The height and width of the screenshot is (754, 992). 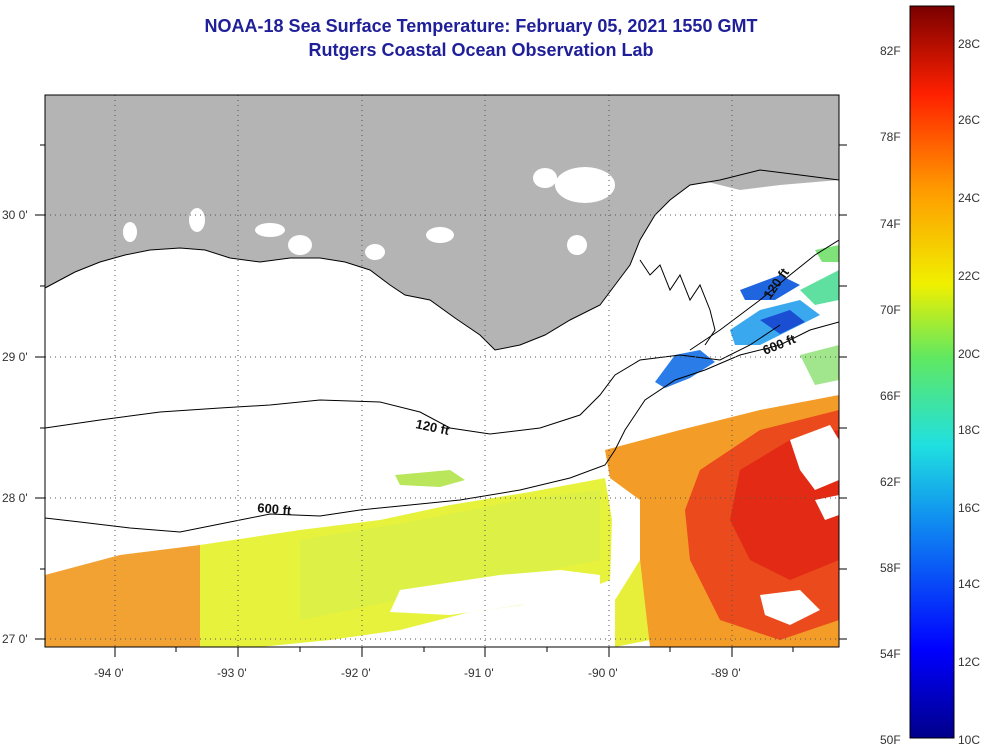 What do you see at coordinates (969, 584) in the screenshot?
I see `colorbar-c-label: 14C` at bounding box center [969, 584].